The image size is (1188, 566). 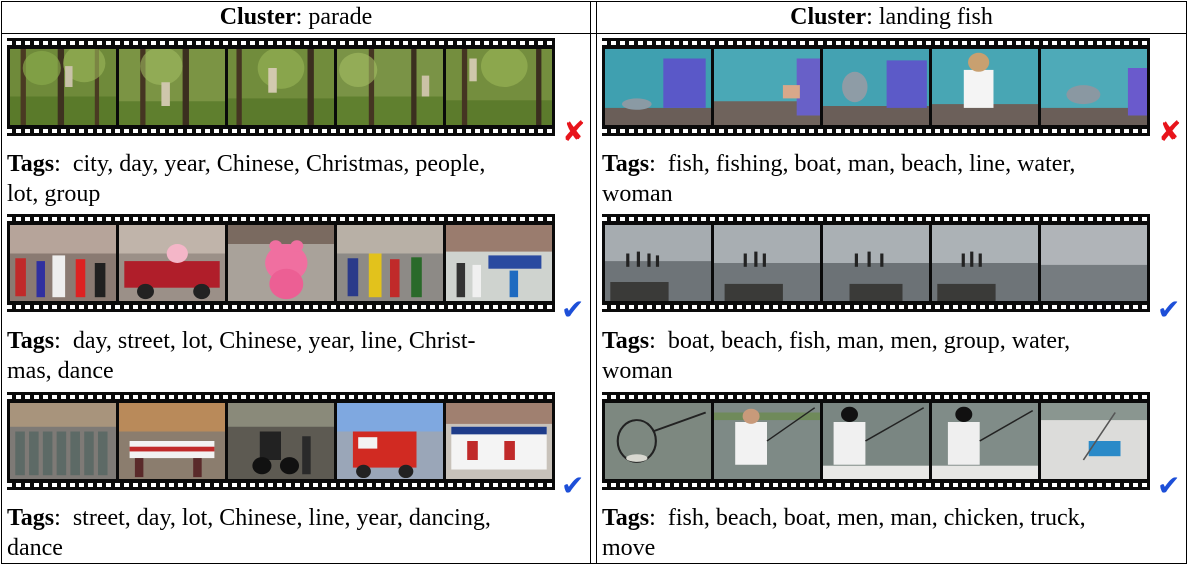 I want to click on table-left-rule, so click(x=1, y=282).